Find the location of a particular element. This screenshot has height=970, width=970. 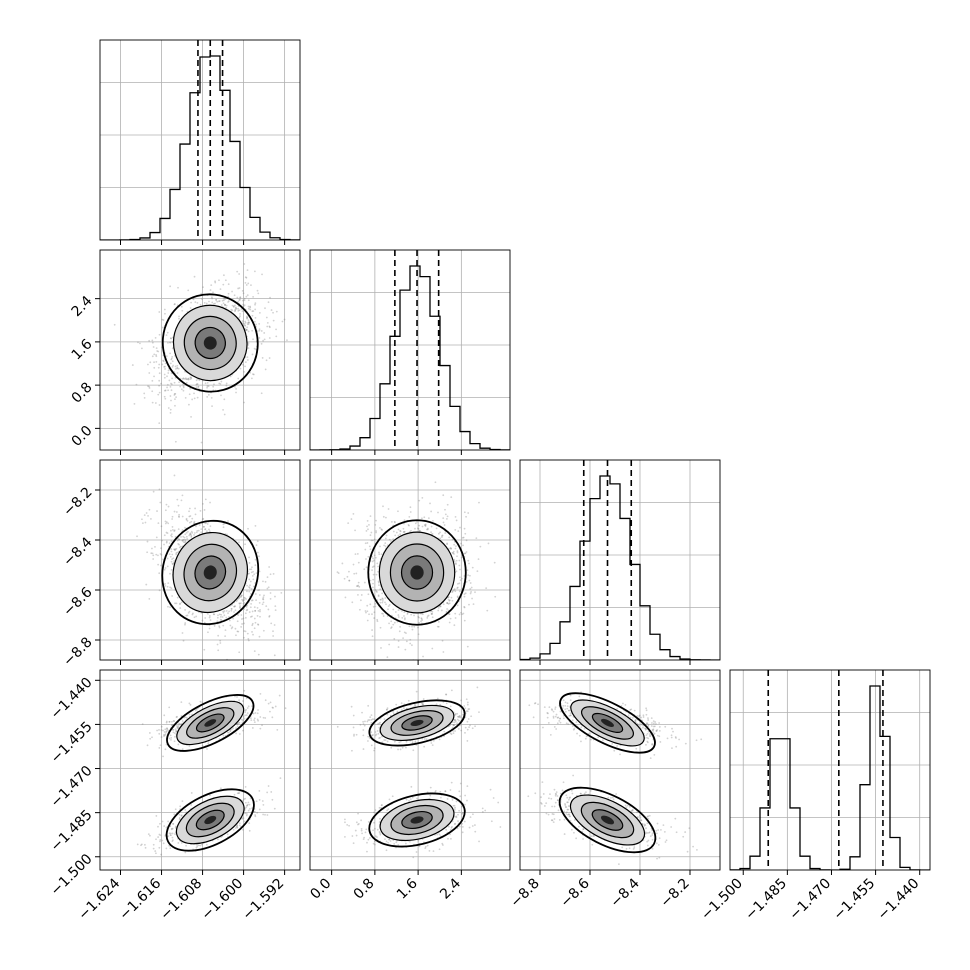

y-tick-label: 0.0 is located at coordinates (82, 436).